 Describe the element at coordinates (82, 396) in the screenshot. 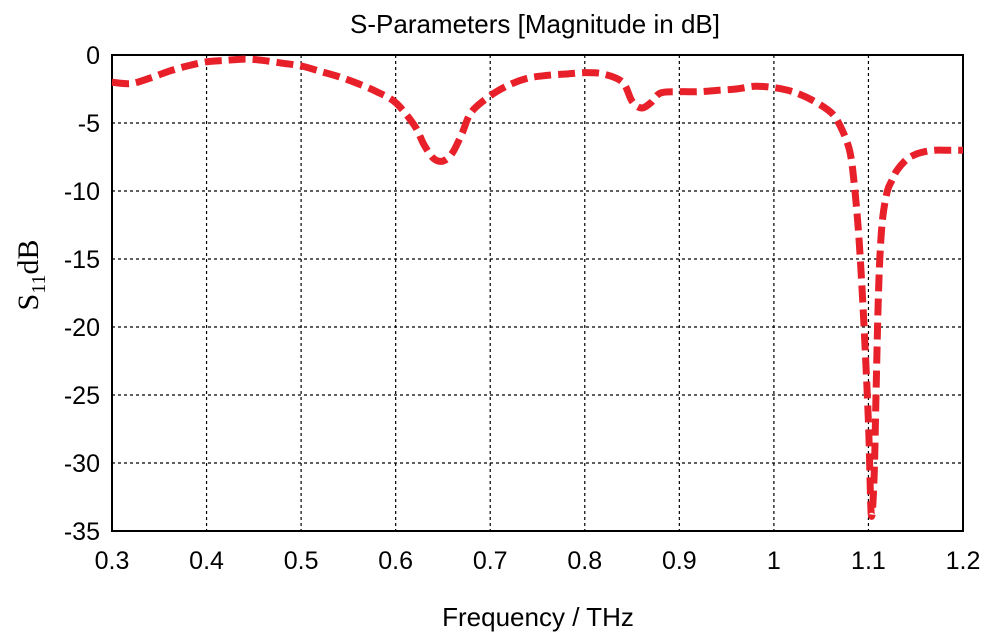

I see `y-tick-label: -25` at that location.